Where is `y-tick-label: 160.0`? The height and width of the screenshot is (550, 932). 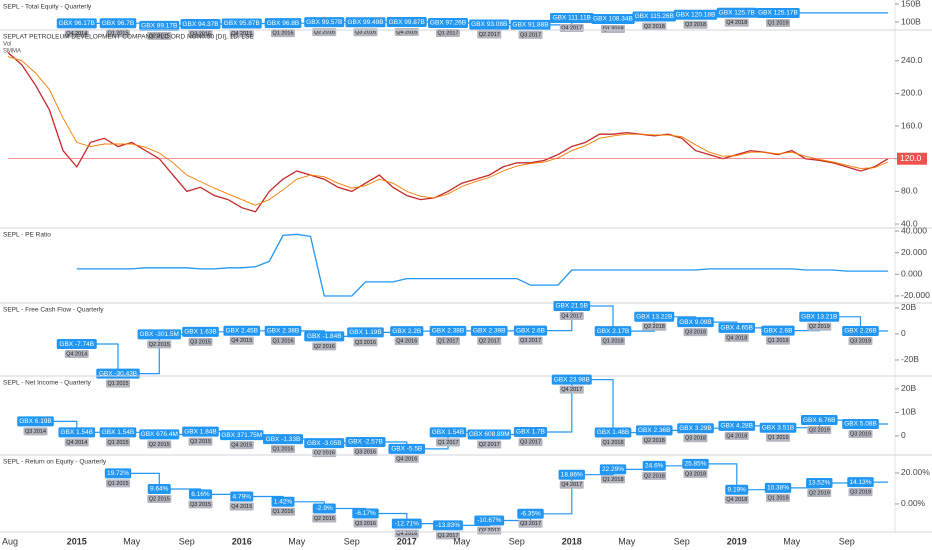
y-tick-label: 160.0 is located at coordinates (912, 125).